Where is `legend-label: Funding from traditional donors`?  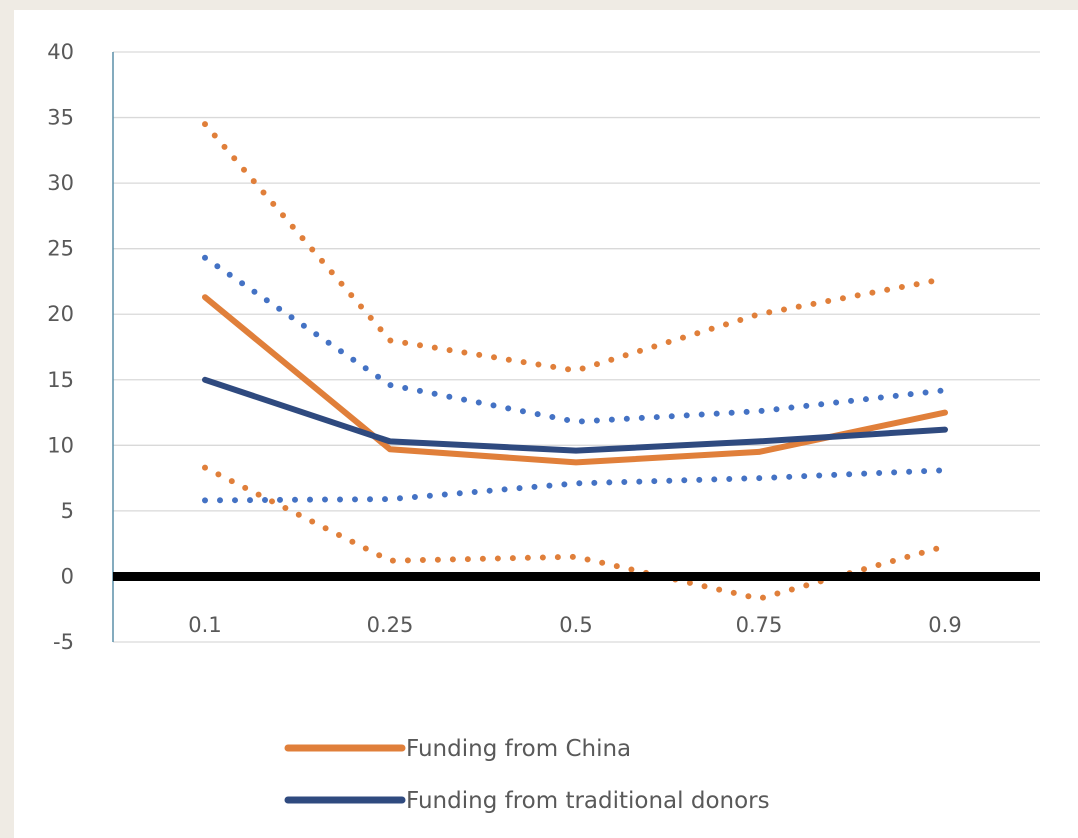 legend-label: Funding from traditional donors is located at coordinates (588, 801).